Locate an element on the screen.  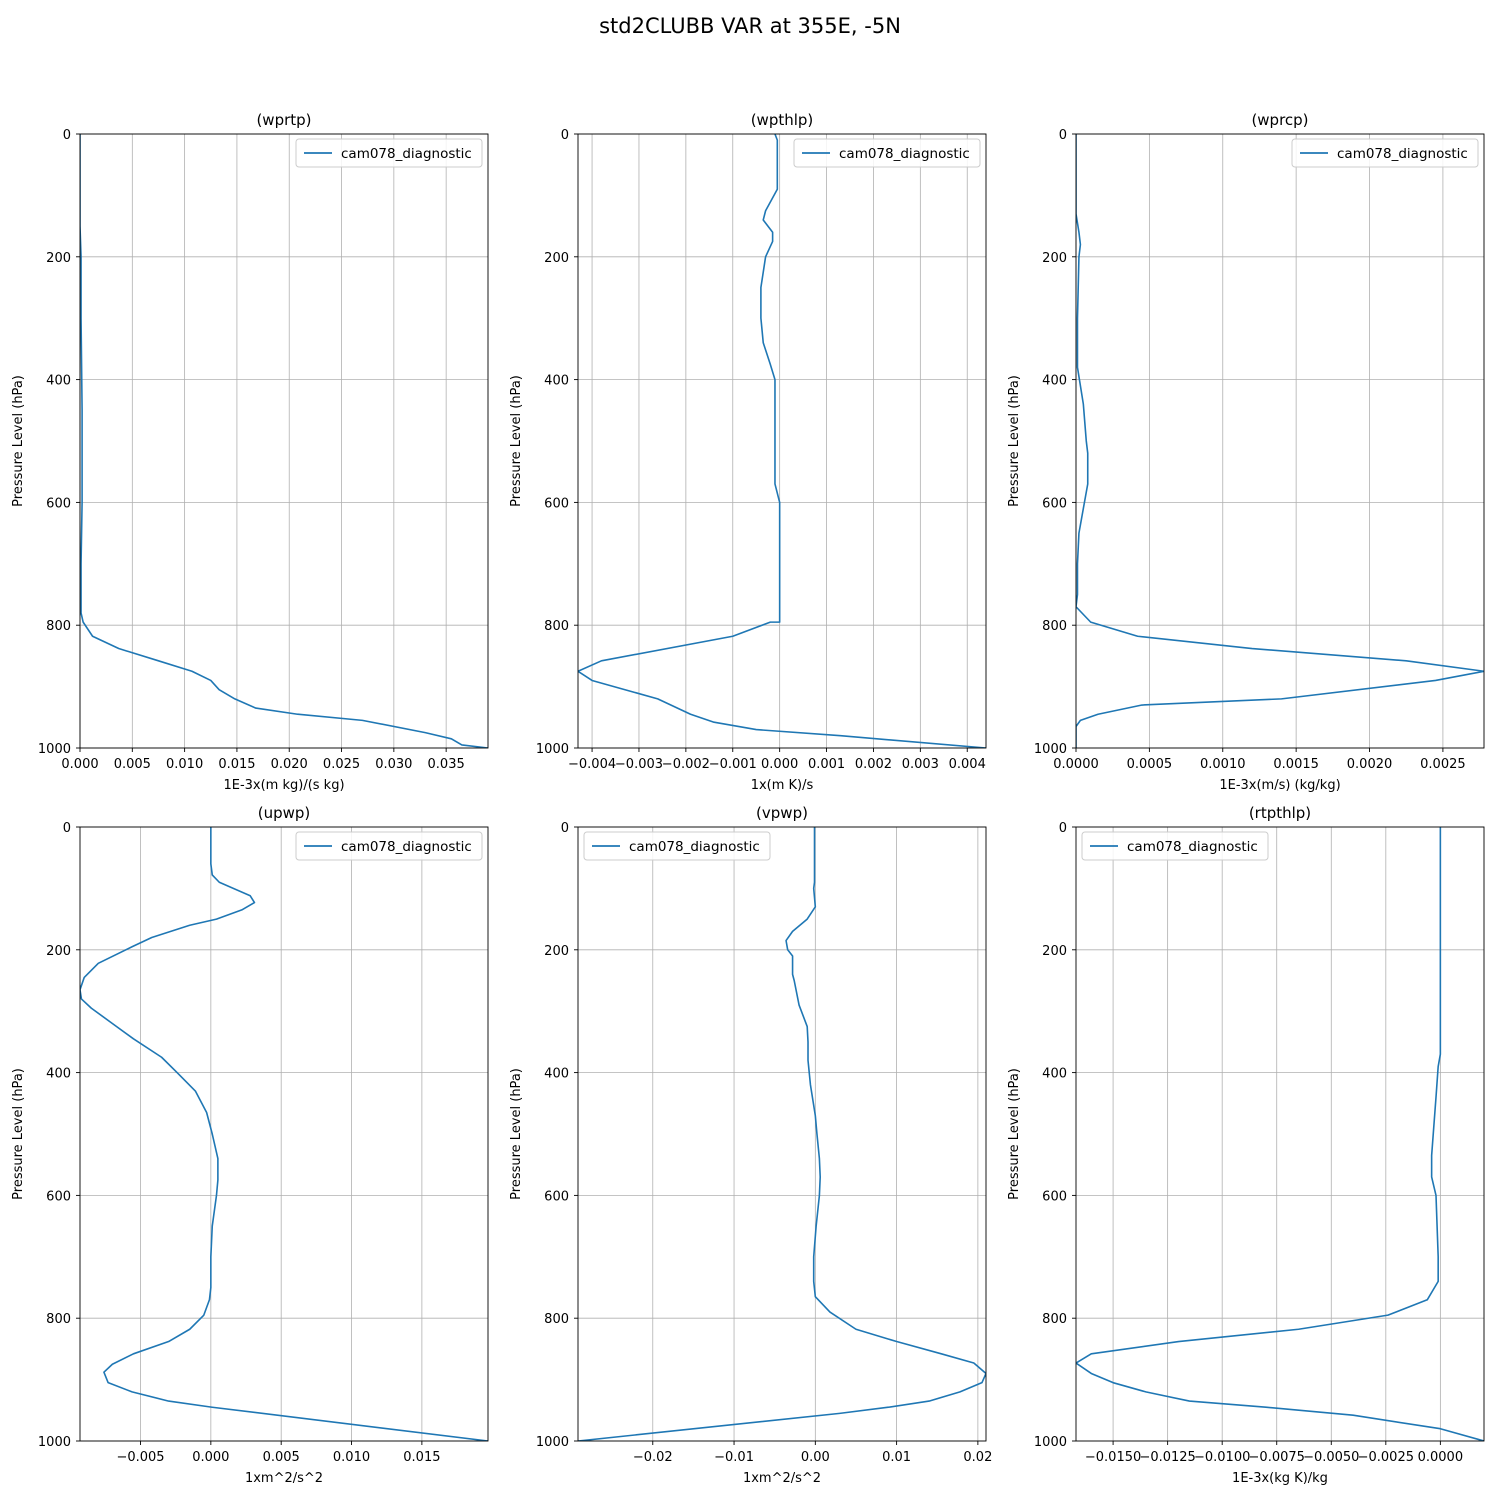
x-tick-label: 0.005 is located at coordinates (132, 764).